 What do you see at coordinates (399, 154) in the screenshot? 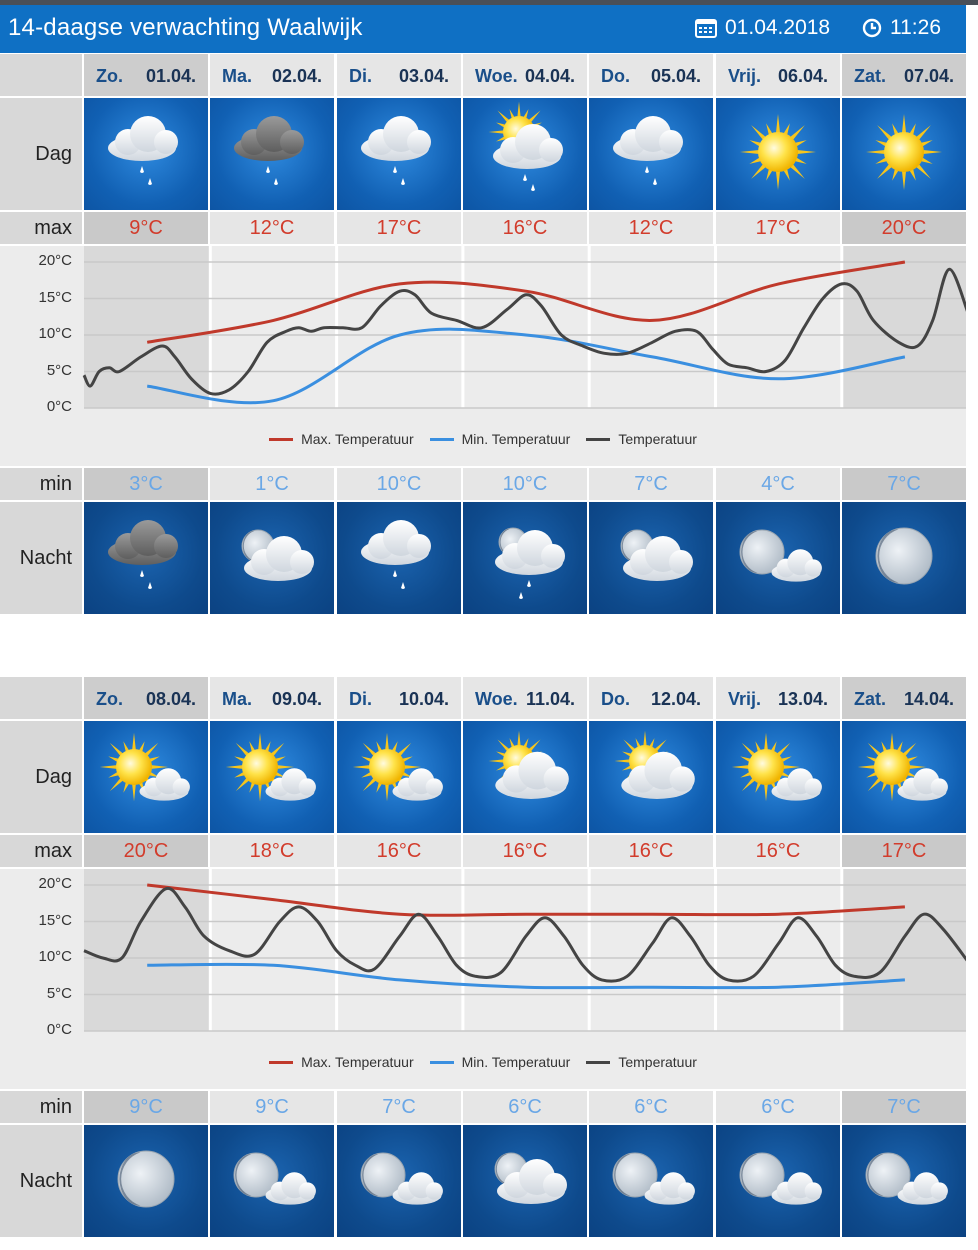
I see `cloud-rain-icon` at bounding box center [399, 154].